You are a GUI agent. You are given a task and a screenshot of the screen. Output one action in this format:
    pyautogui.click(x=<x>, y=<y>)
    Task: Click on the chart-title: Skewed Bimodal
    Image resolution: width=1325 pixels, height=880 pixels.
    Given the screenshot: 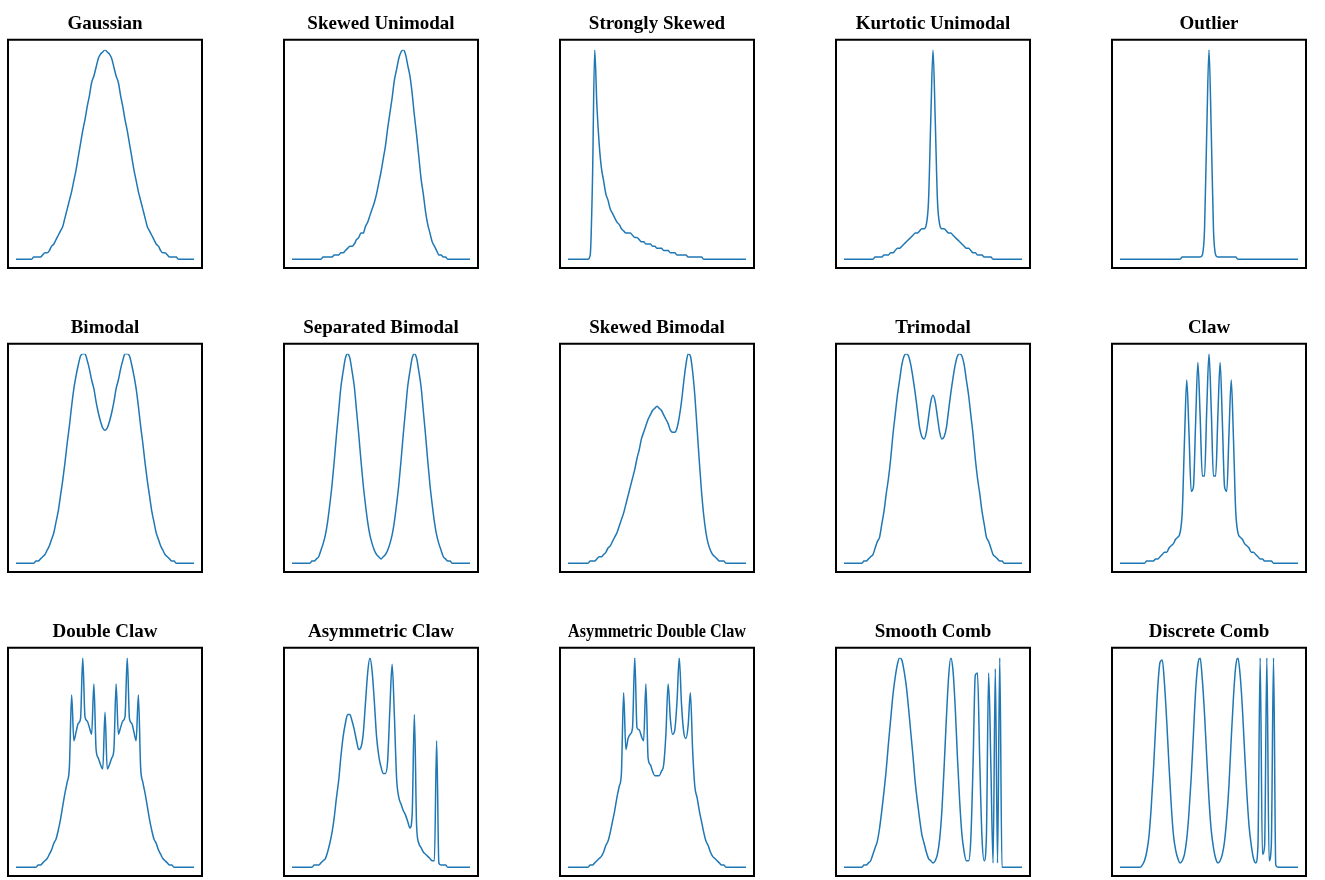 What is the action you would take?
    pyautogui.click(x=657, y=327)
    